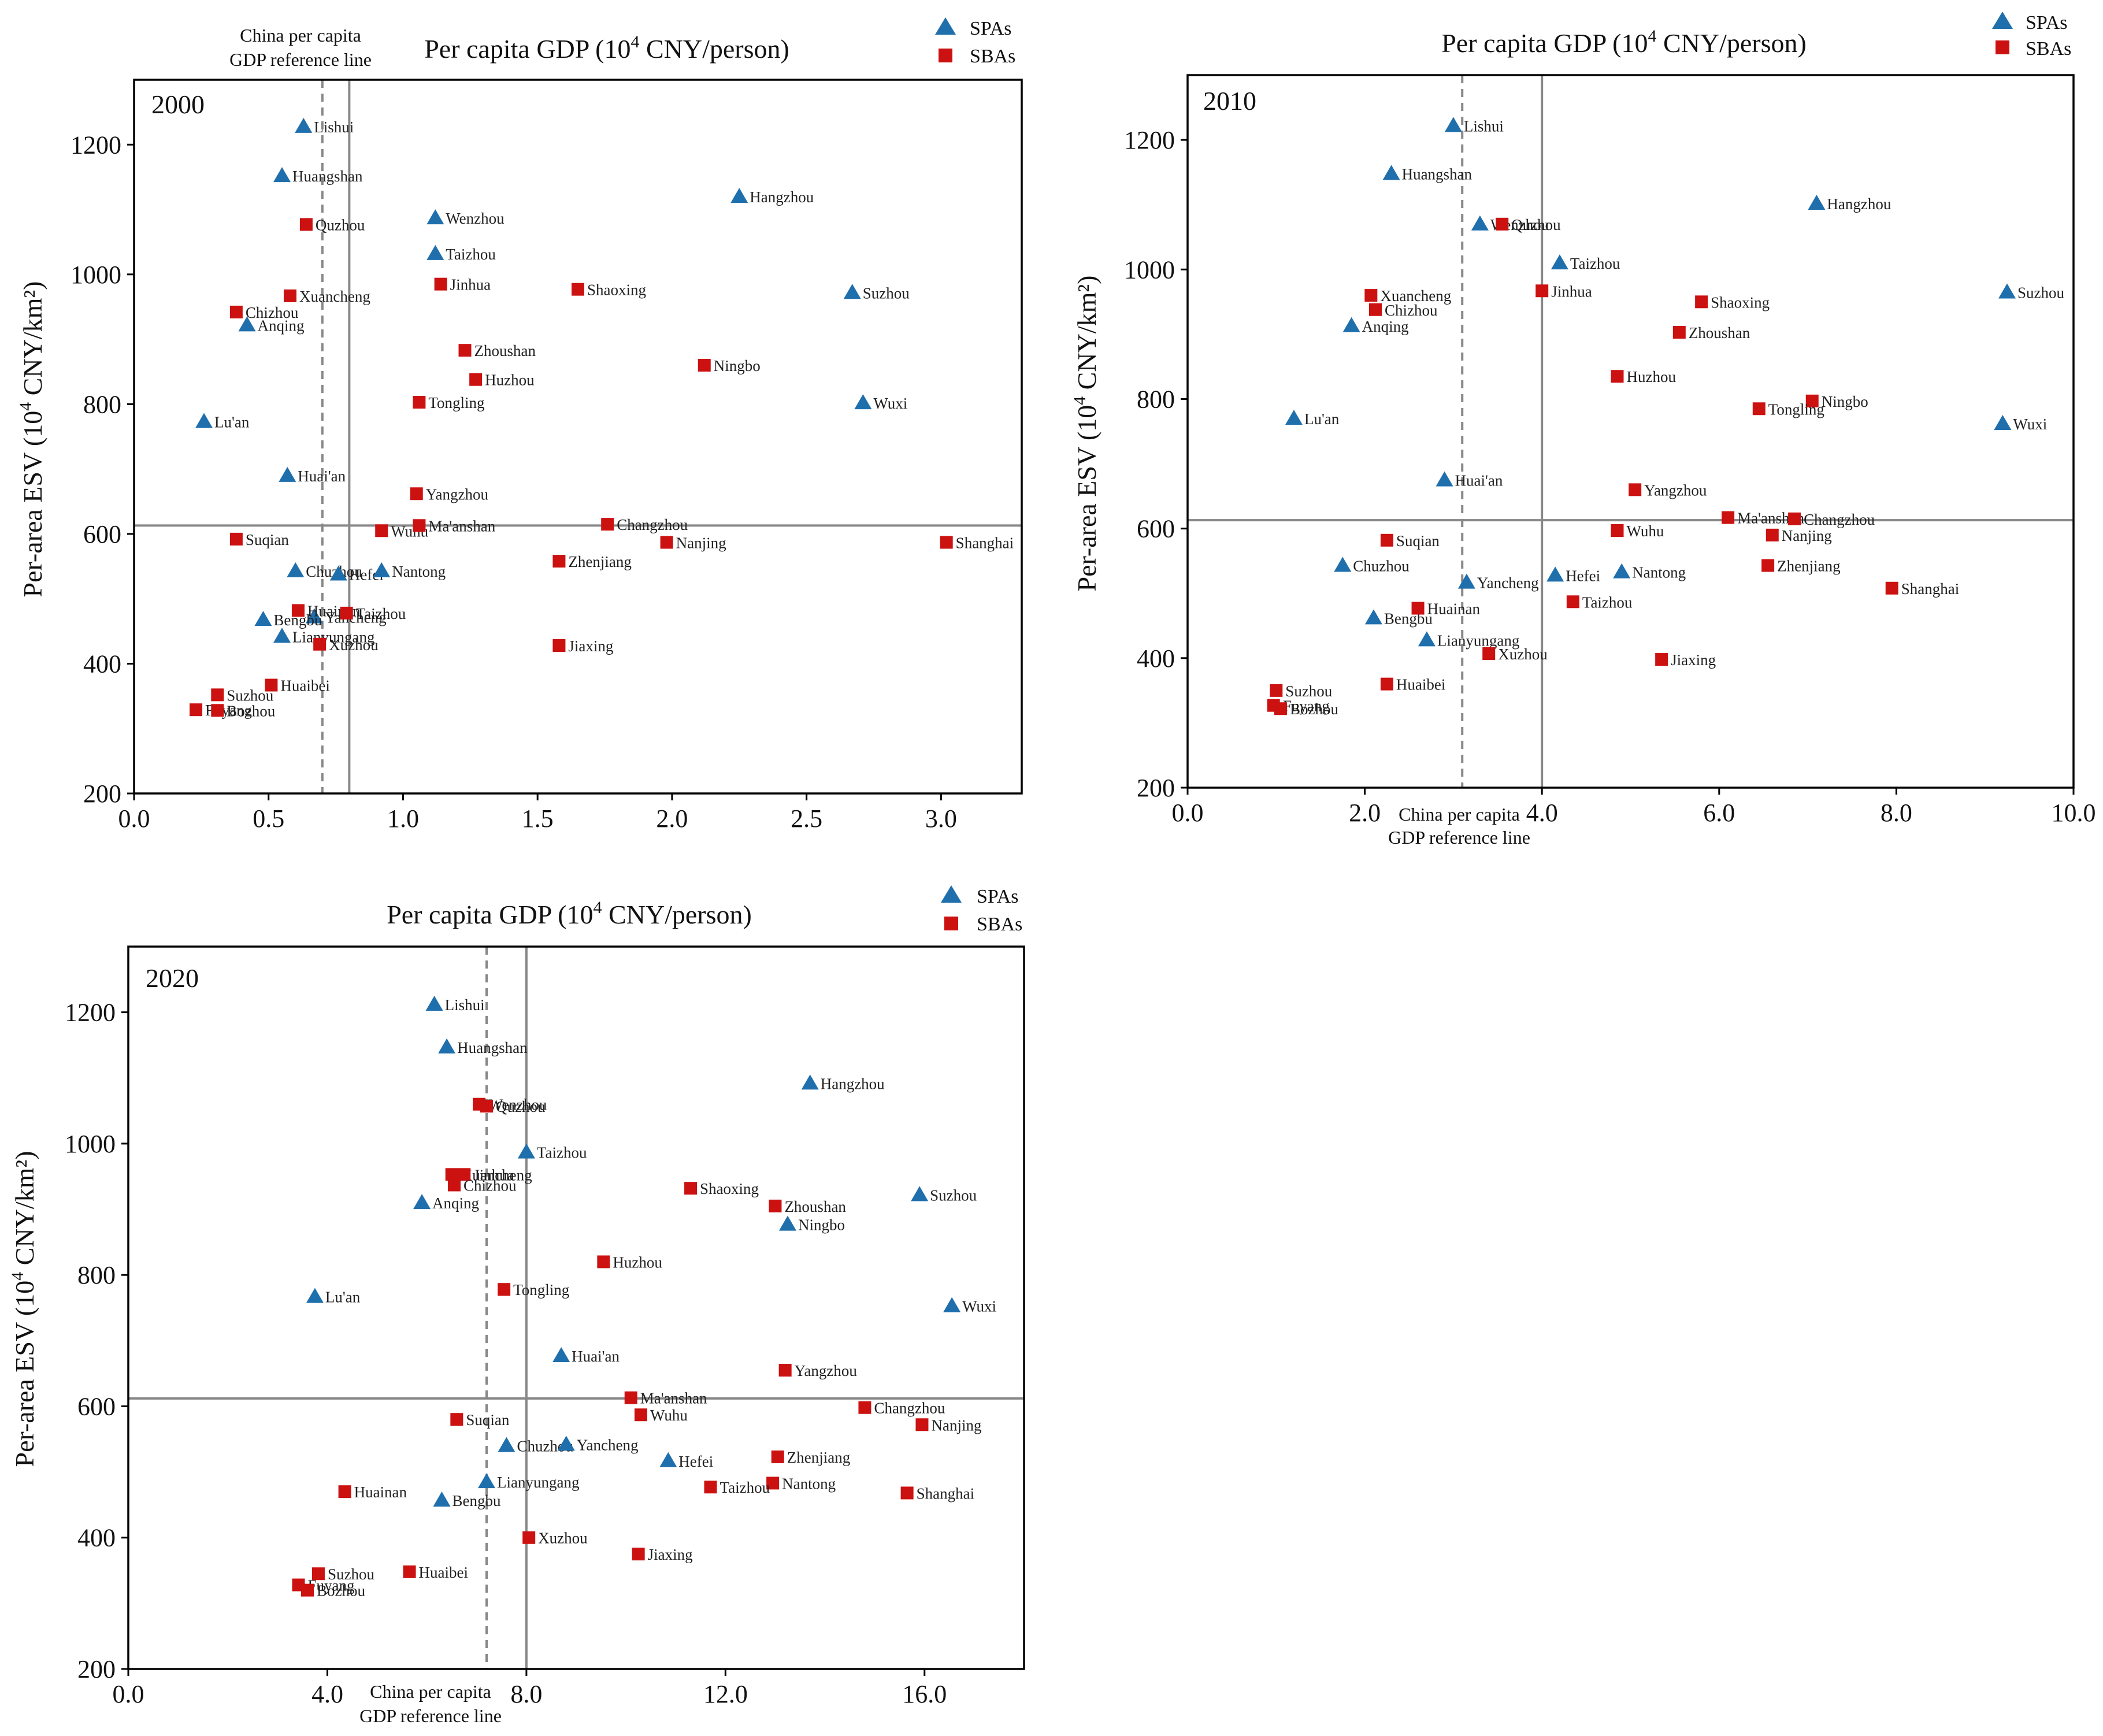  What do you see at coordinates (608, 1444) in the screenshot?
I see `panel-2020-spa-label: Yancheng` at bounding box center [608, 1444].